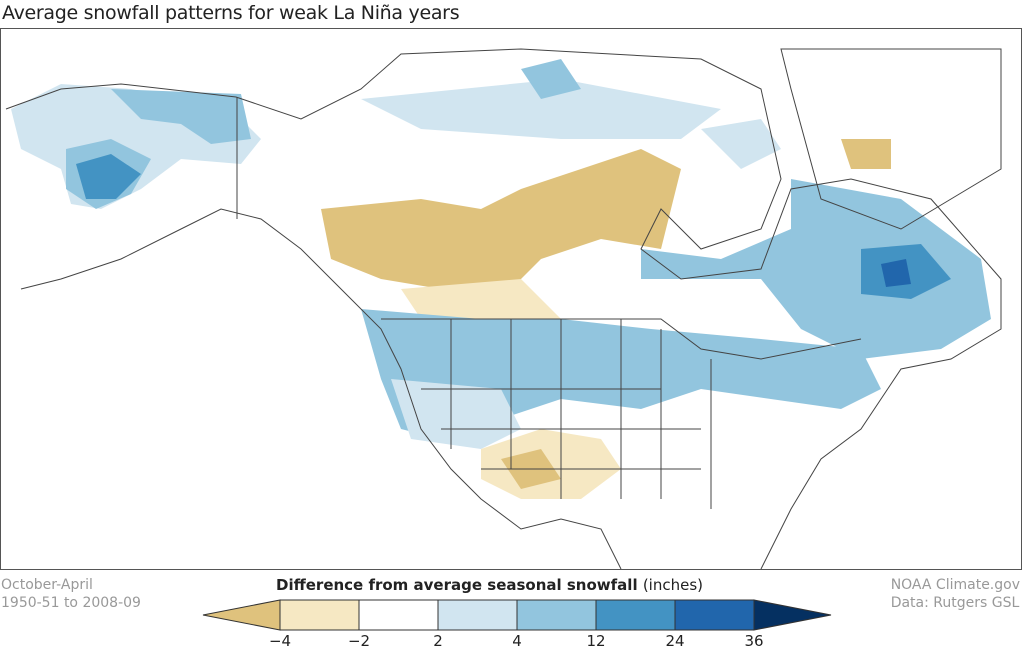 The image size is (1024, 657). I want to click on us-state-lines, so click(566, 414).